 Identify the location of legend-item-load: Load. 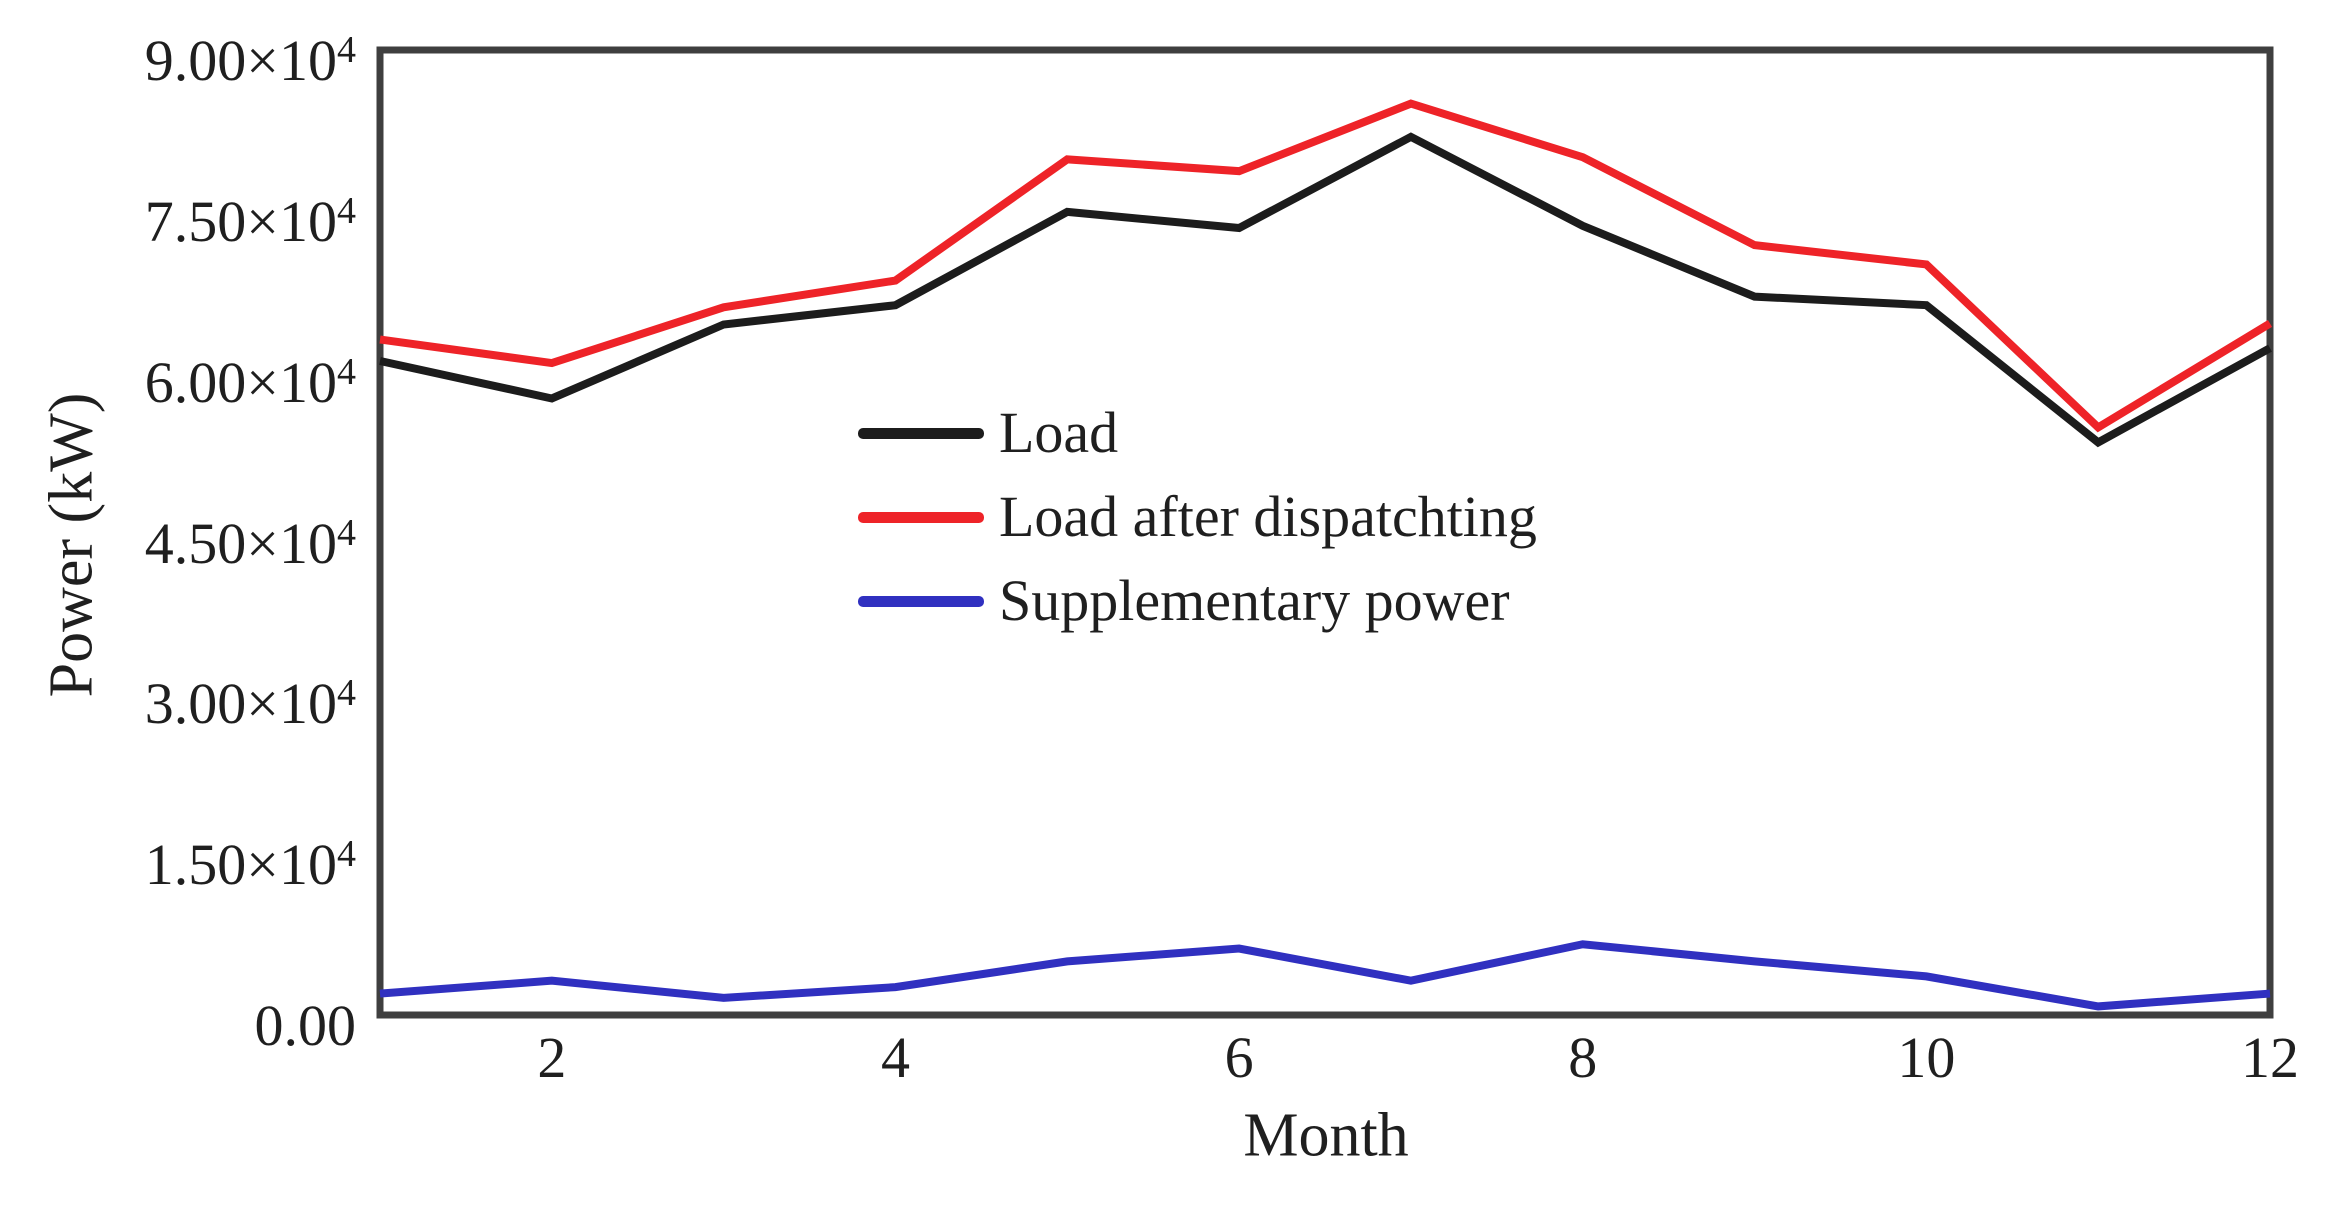
(1197, 433).